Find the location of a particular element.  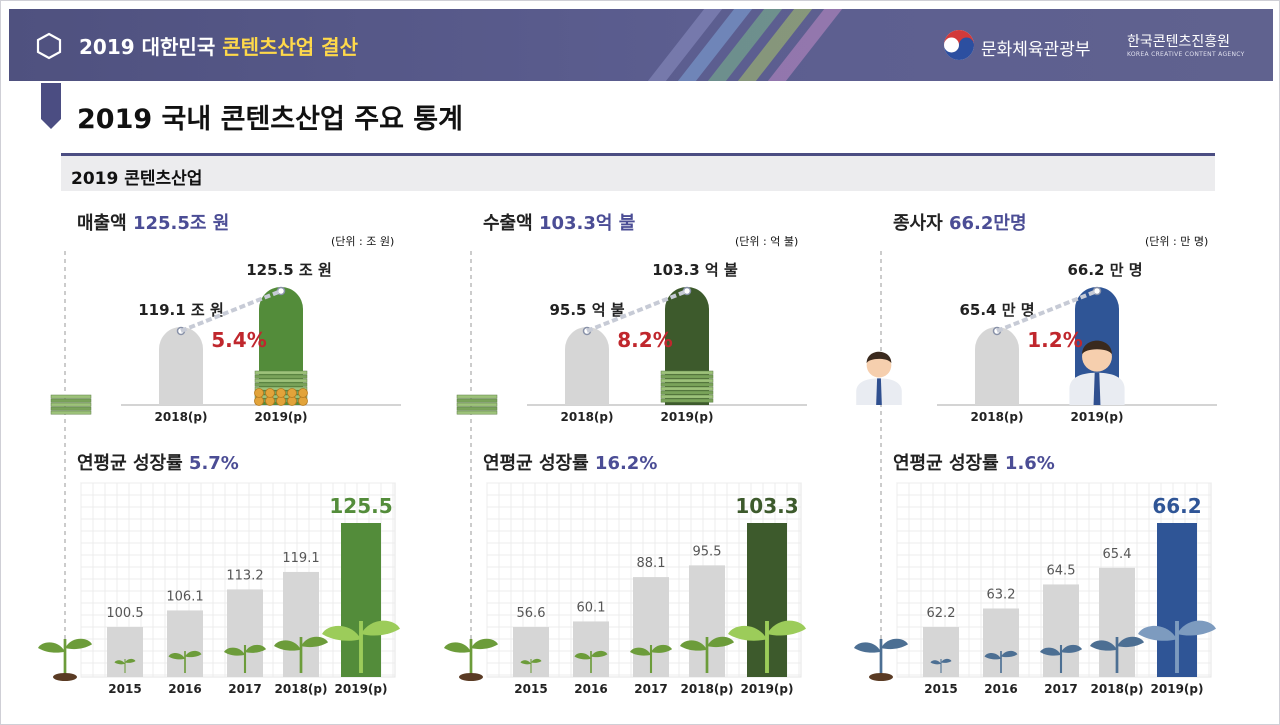

employees-soil-icon is located at coordinates (881, 677).